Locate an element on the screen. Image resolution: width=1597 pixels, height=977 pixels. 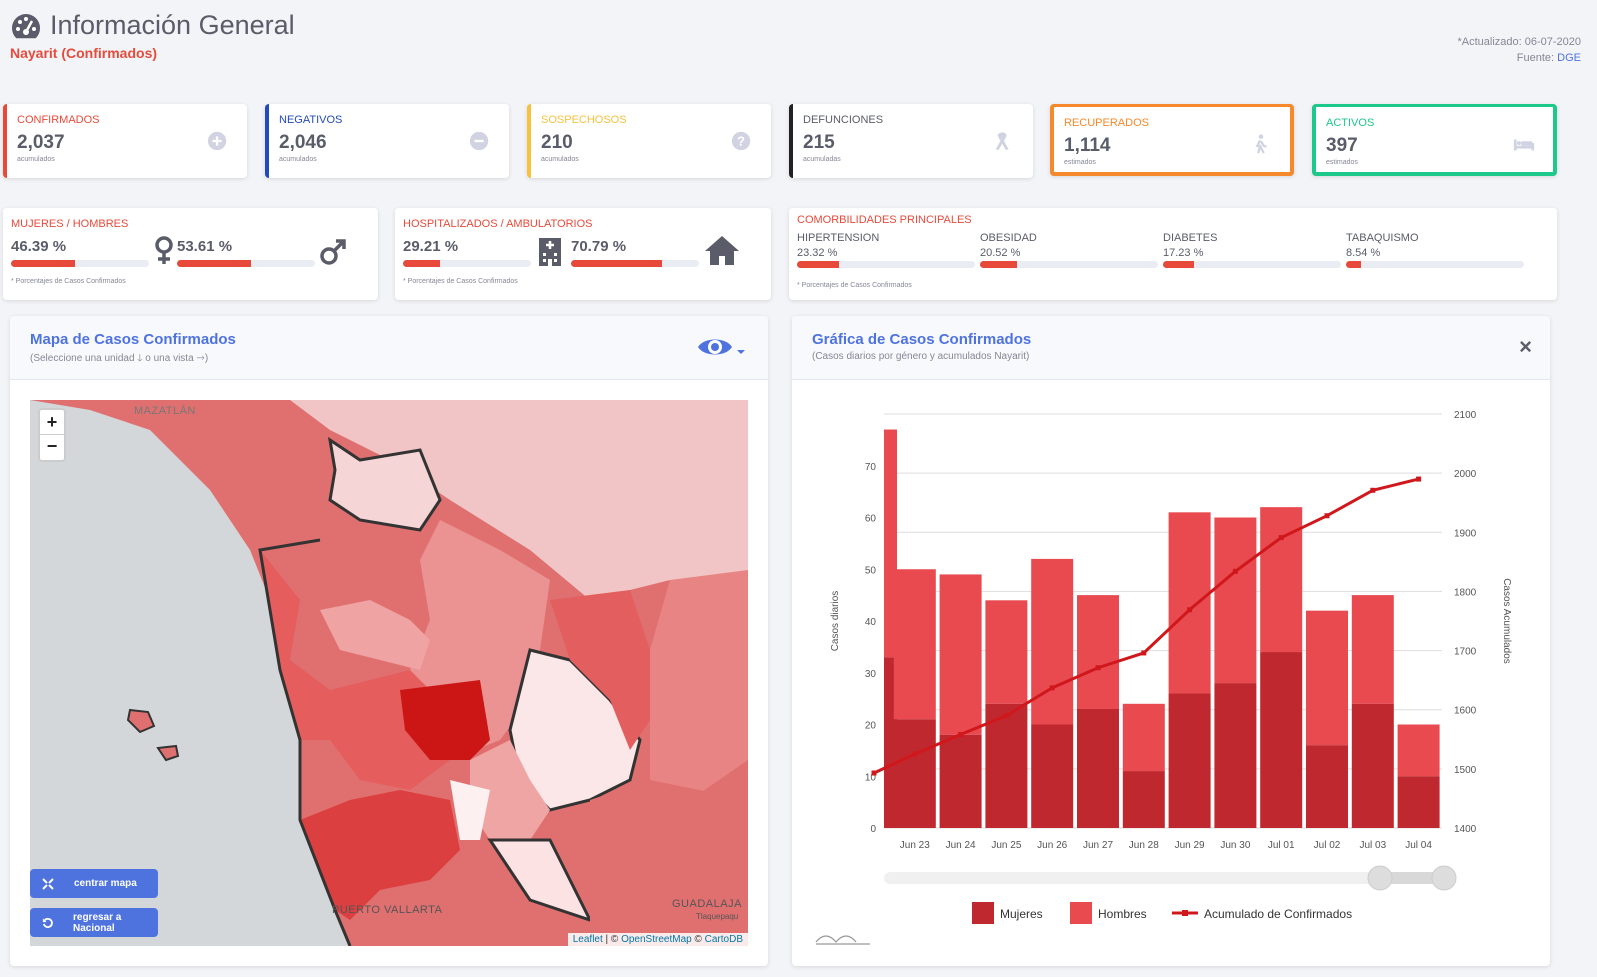
female-icon is located at coordinates (164, 250).